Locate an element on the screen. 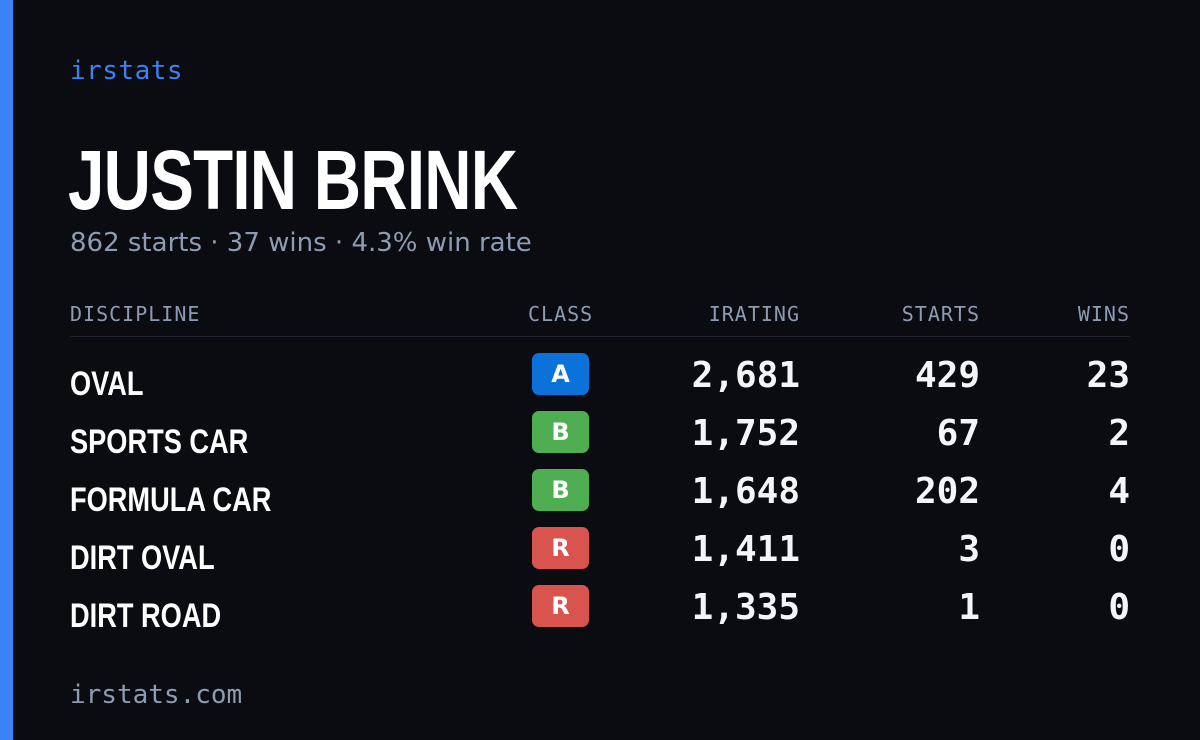 This screenshot has height=740, width=1200. table-row: FORMULA CAR B 1,648 202 4 is located at coordinates (600, 498).